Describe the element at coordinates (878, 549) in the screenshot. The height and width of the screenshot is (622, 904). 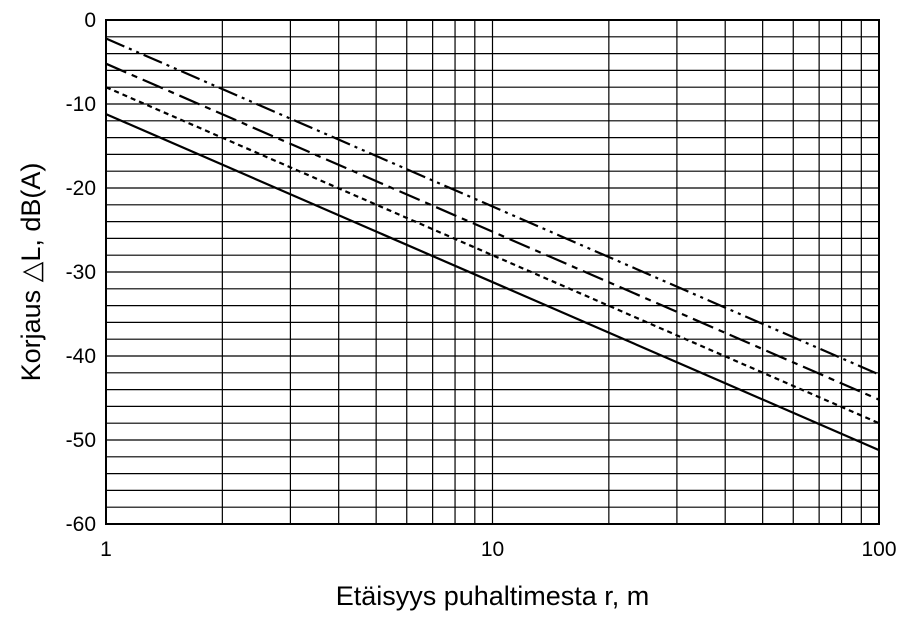
I see `x-tick-label: 100` at that location.